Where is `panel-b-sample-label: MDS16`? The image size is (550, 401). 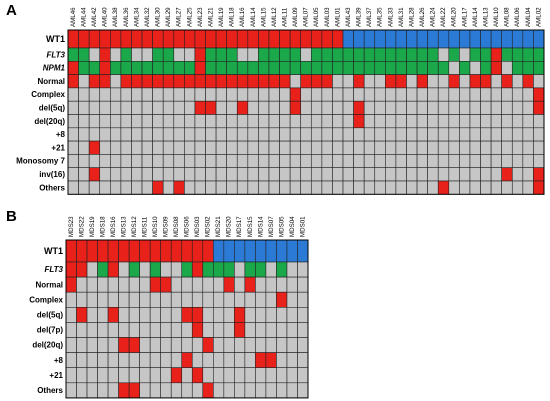 panel-b-sample-label: MDS16 is located at coordinates (113, 226).